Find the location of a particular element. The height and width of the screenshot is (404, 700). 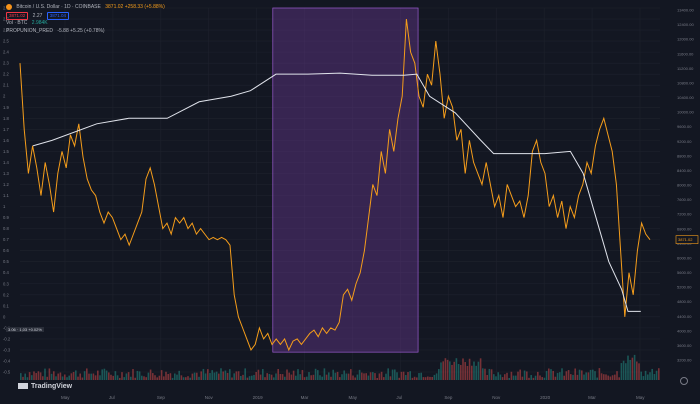

right-axis-tick-label: 10000.00 is located at coordinates (685, 112).